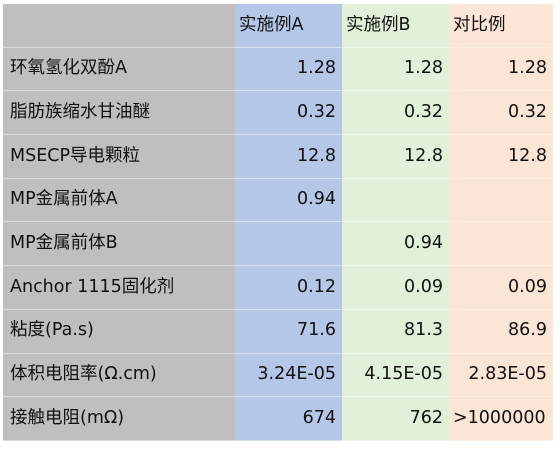  What do you see at coordinates (119, 200) in the screenshot?
I see `row-label: MP金属前体A` at bounding box center [119, 200].